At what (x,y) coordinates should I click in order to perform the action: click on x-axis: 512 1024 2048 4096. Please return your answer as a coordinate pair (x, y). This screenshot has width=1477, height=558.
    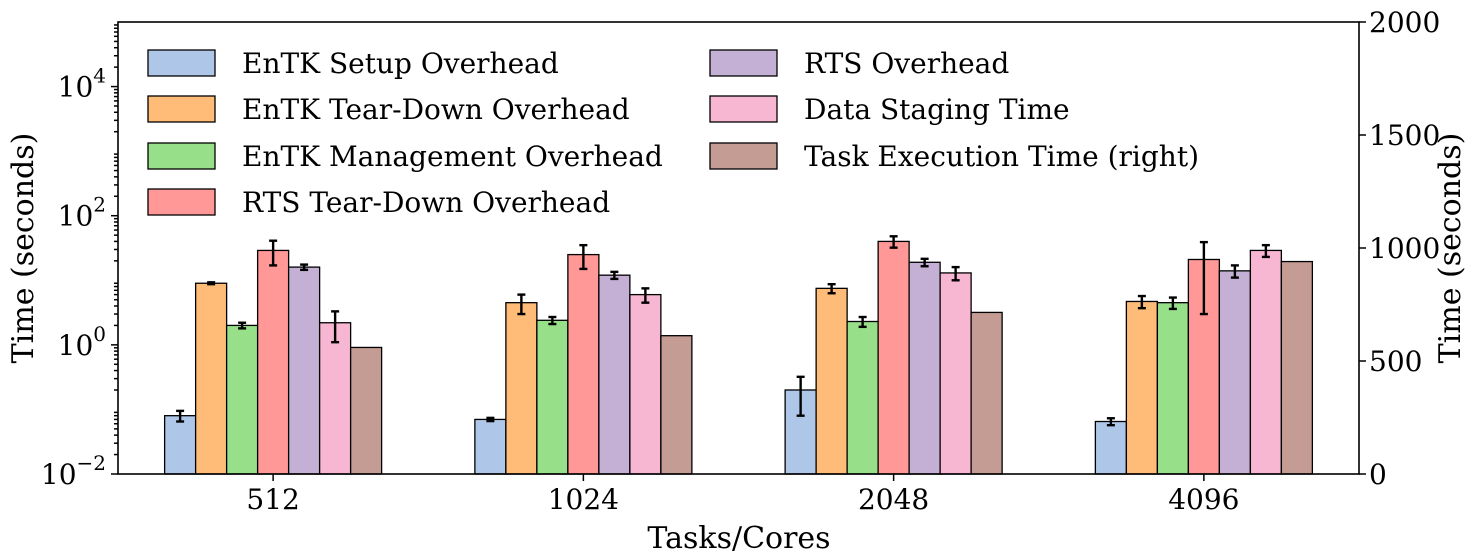
    Looking at the image, I should click on (743, 495).